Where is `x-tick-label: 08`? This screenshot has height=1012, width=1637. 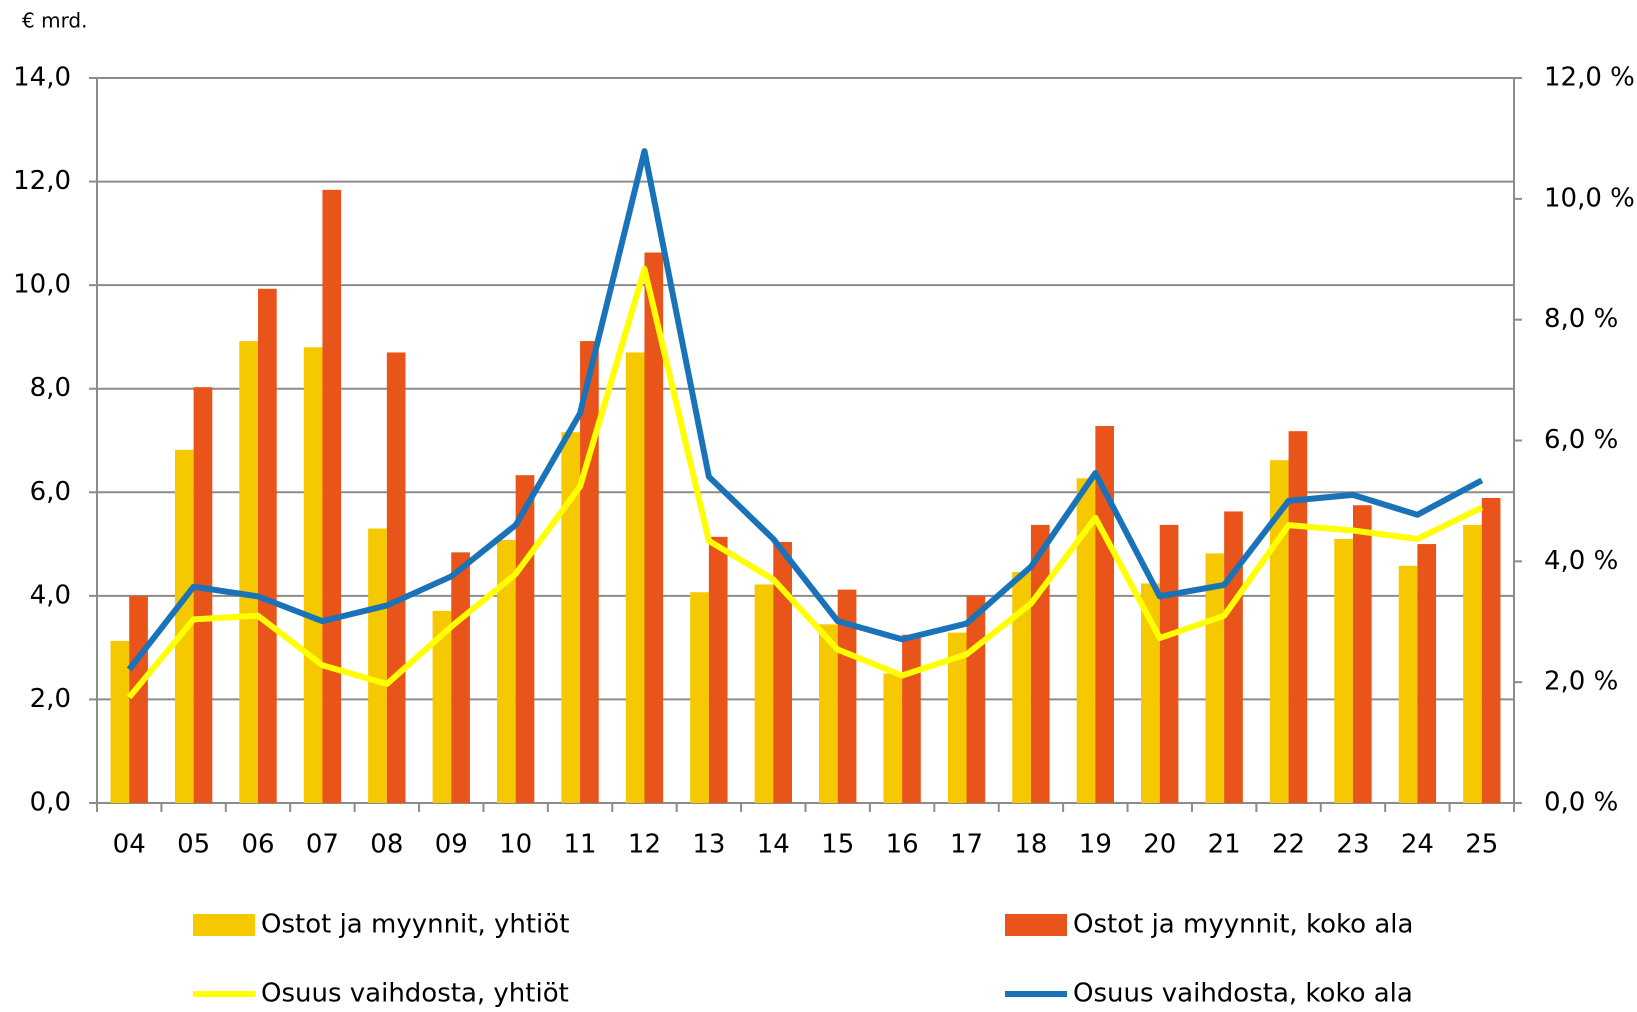 x-tick-label: 08 is located at coordinates (386, 845).